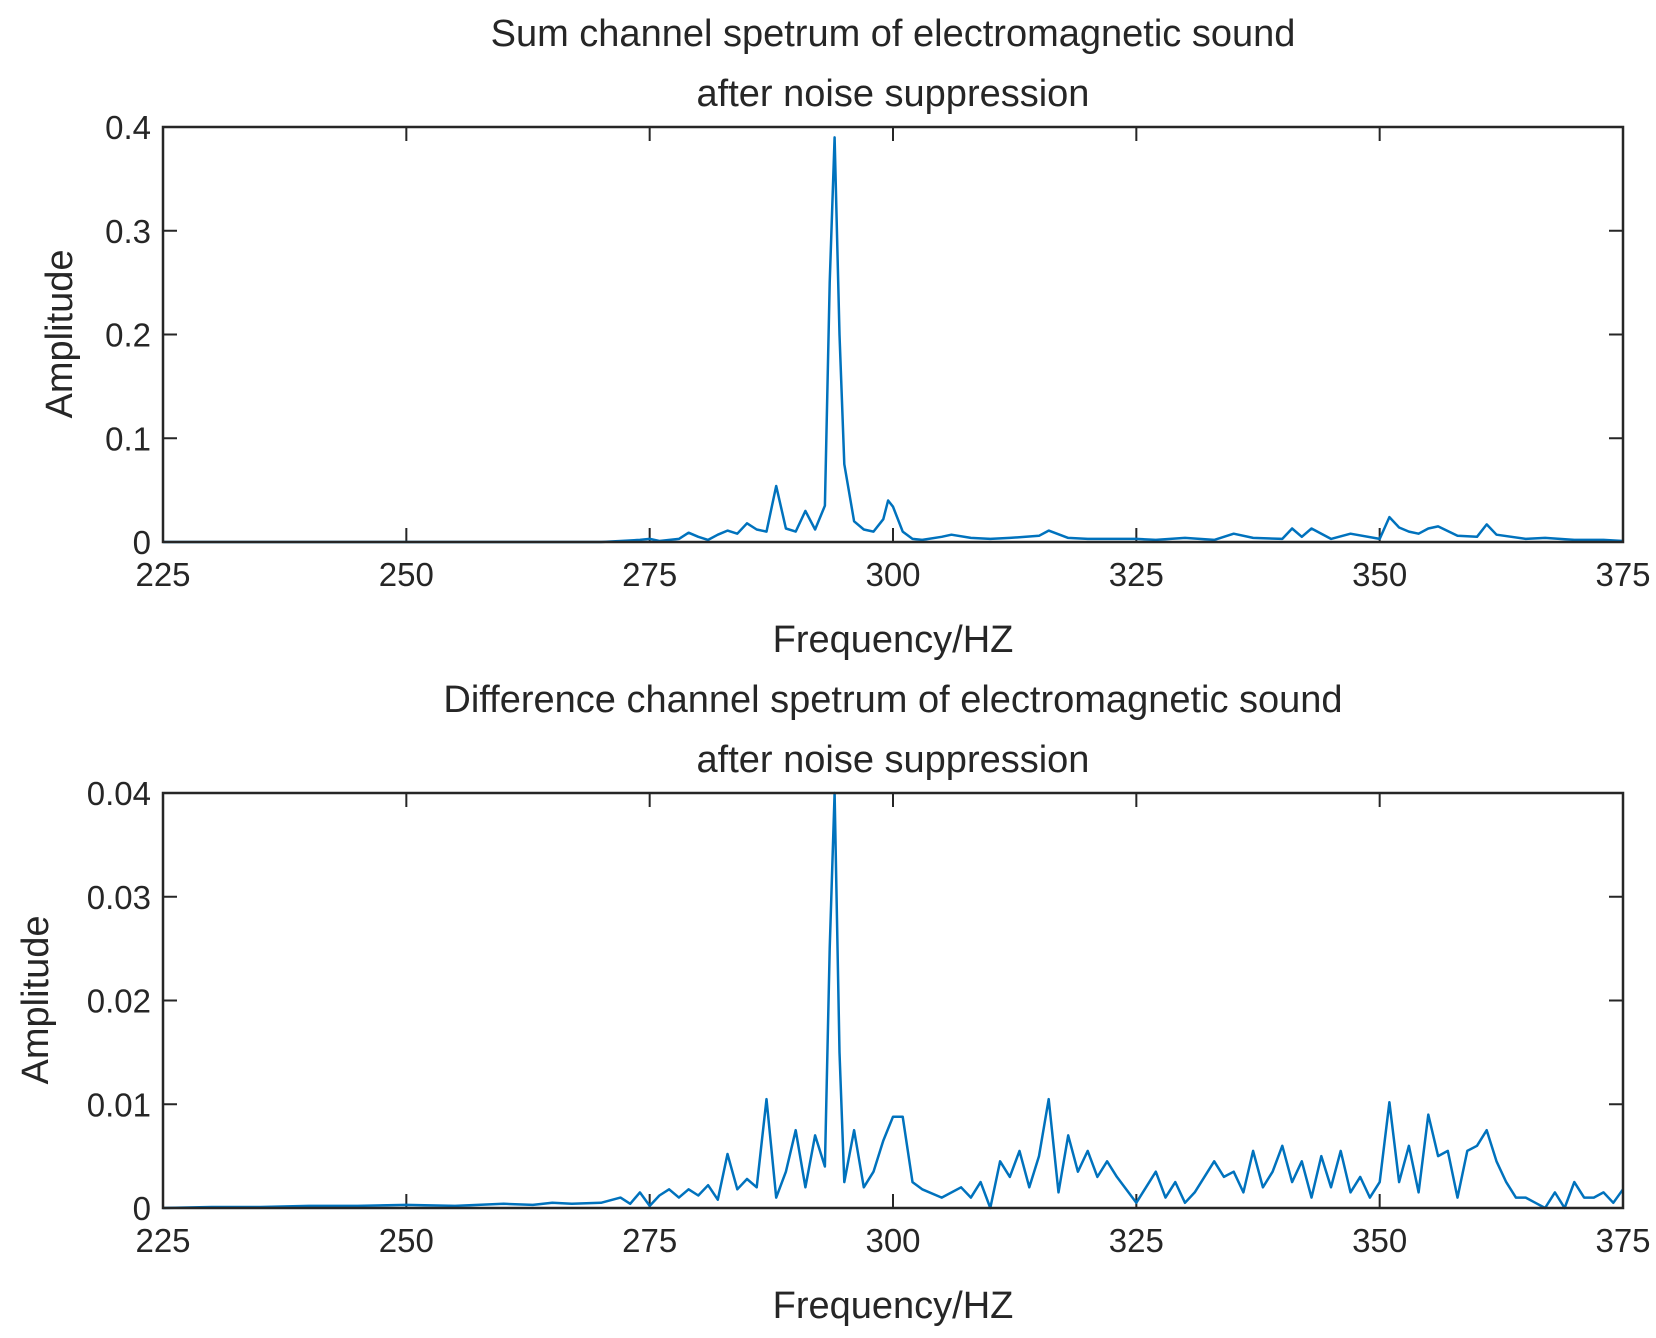  What do you see at coordinates (892, 1240) in the screenshot?
I see `difference-x-tick-label: 300` at bounding box center [892, 1240].